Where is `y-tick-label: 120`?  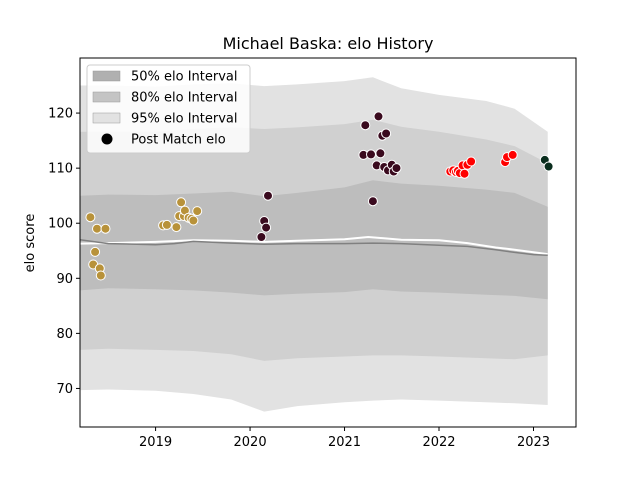
y-tick-label: 120 is located at coordinates (60, 114).